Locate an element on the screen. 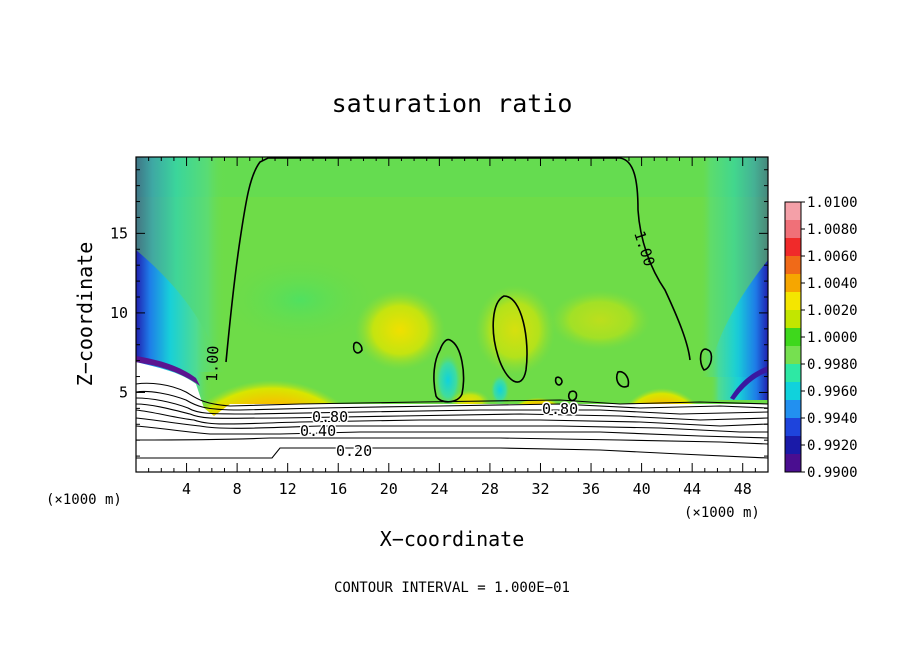 The image size is (904, 654). right-column-shade is located at coordinates (734, 267).